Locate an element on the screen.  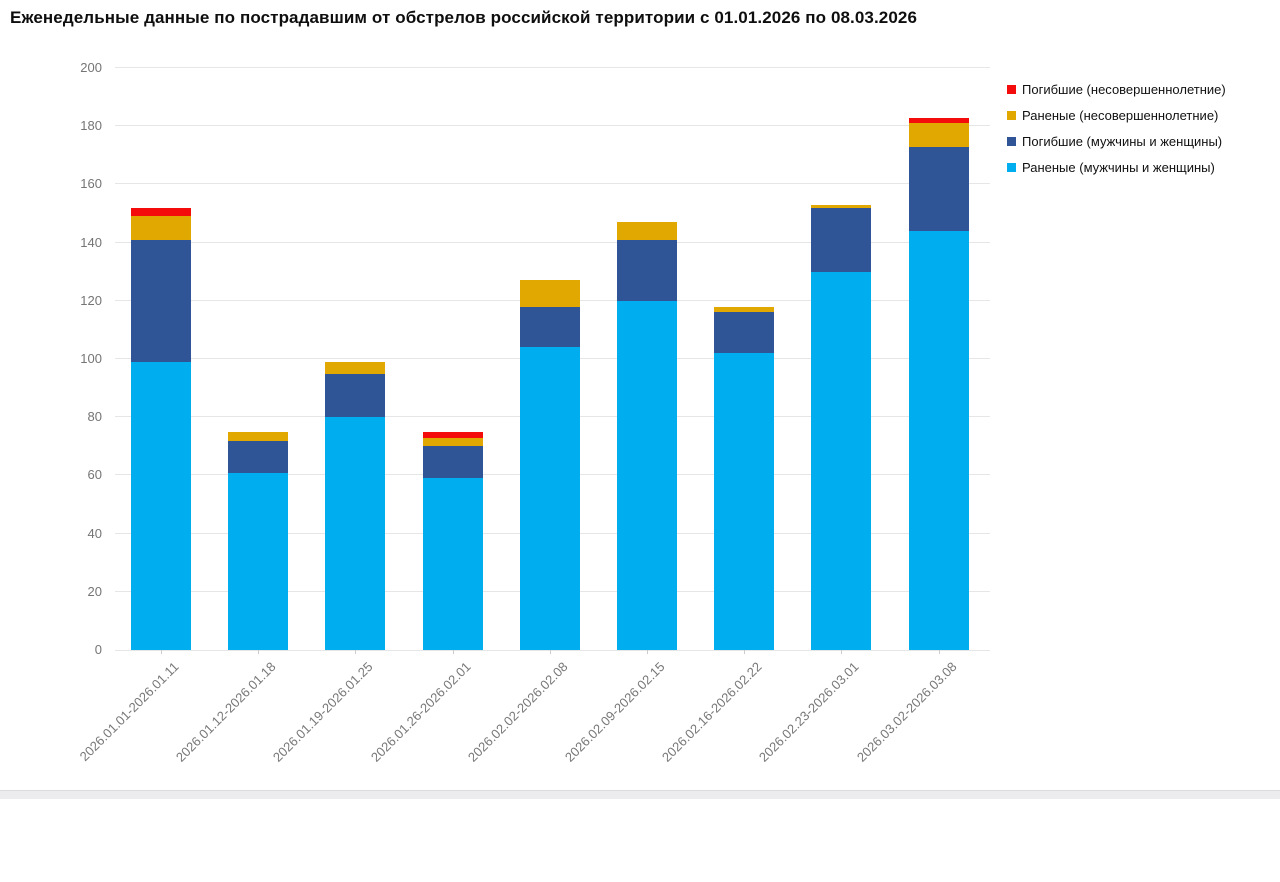
y-axis-label: 40 is located at coordinates (94, 533).